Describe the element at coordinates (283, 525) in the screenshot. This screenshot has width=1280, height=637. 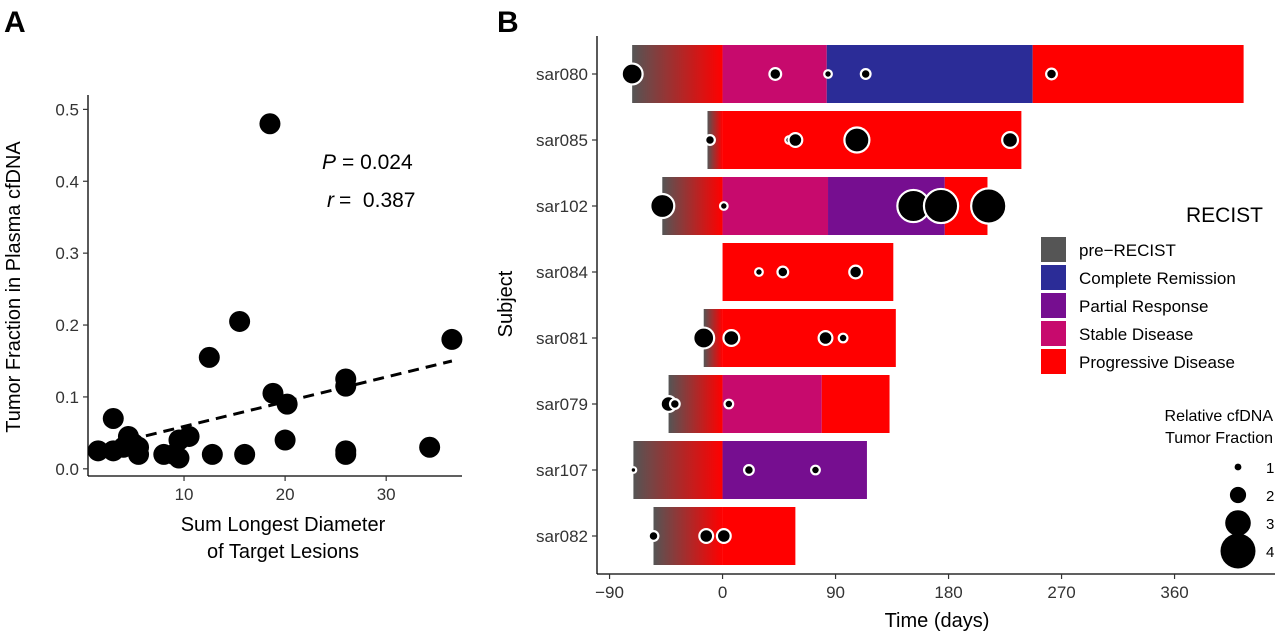
I see `panel-a-x-axis-title-line1: Sum Longest Diameter` at that location.